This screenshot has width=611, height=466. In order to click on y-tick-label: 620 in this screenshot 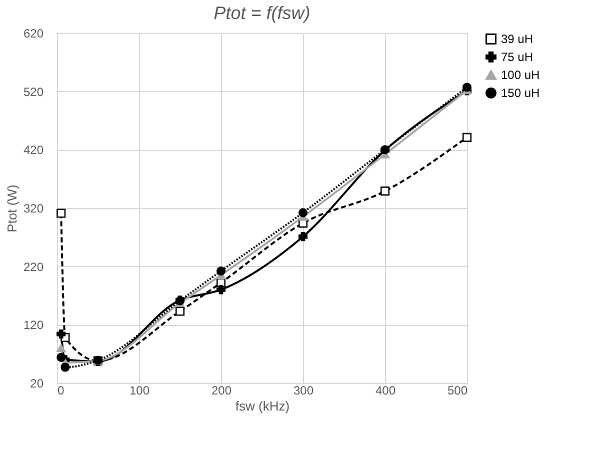, I will do `click(33, 33)`.